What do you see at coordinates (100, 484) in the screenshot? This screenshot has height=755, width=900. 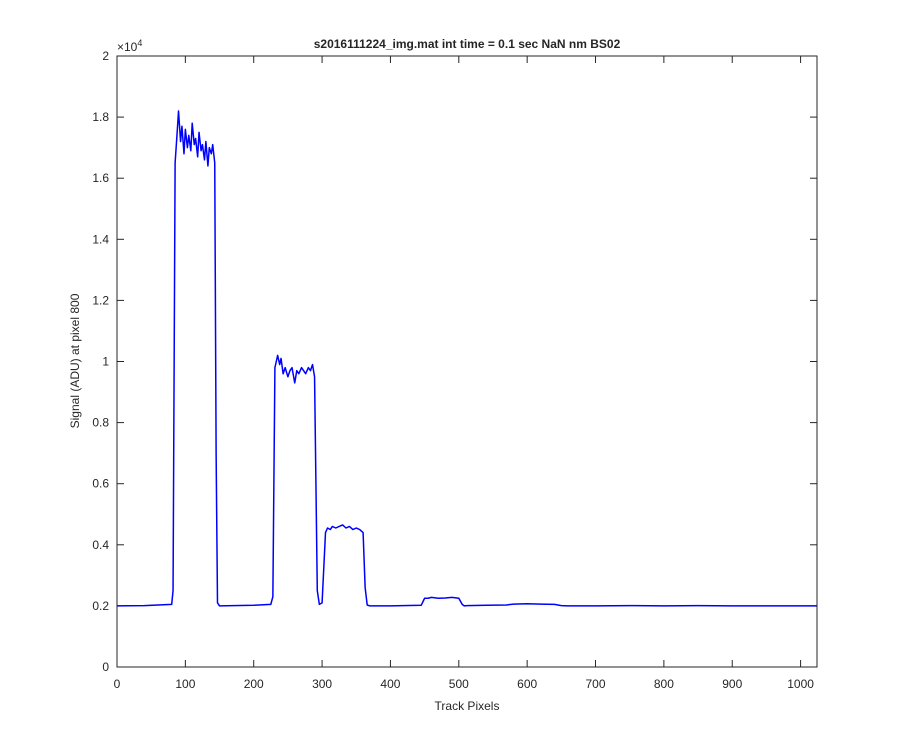 I see `y-tick-label: 0.6` at bounding box center [100, 484].